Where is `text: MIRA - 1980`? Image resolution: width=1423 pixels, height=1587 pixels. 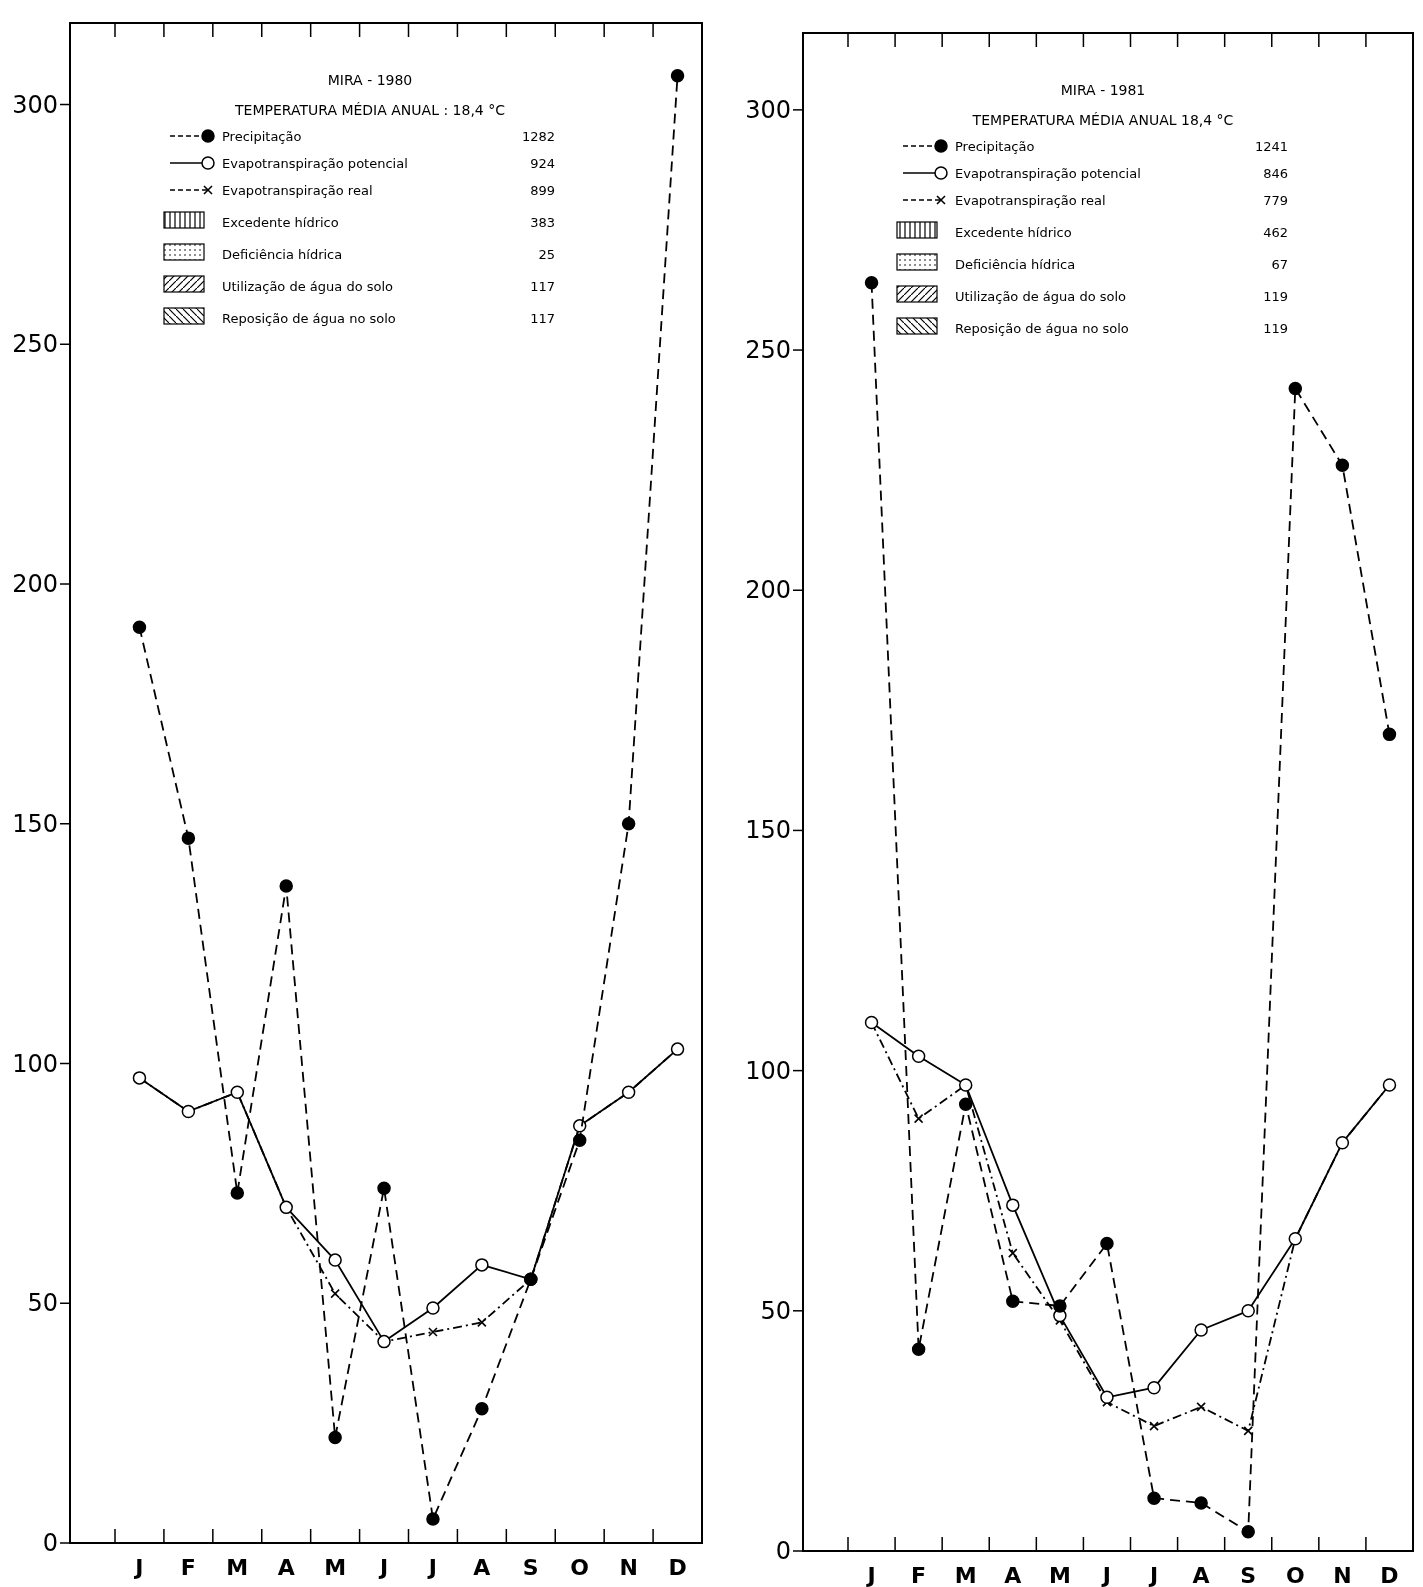
text: MIRA - 1980 is located at coordinates (370, 80).